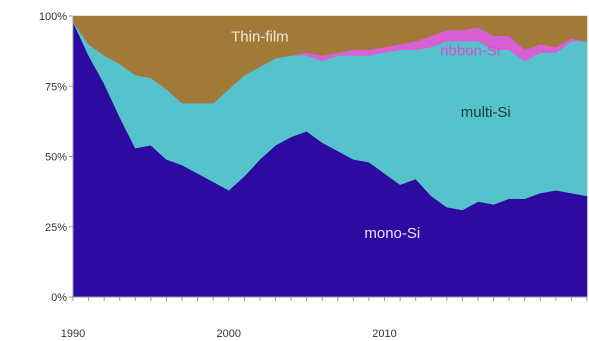  I want to click on x-tick-label: 2010, so click(384, 334).